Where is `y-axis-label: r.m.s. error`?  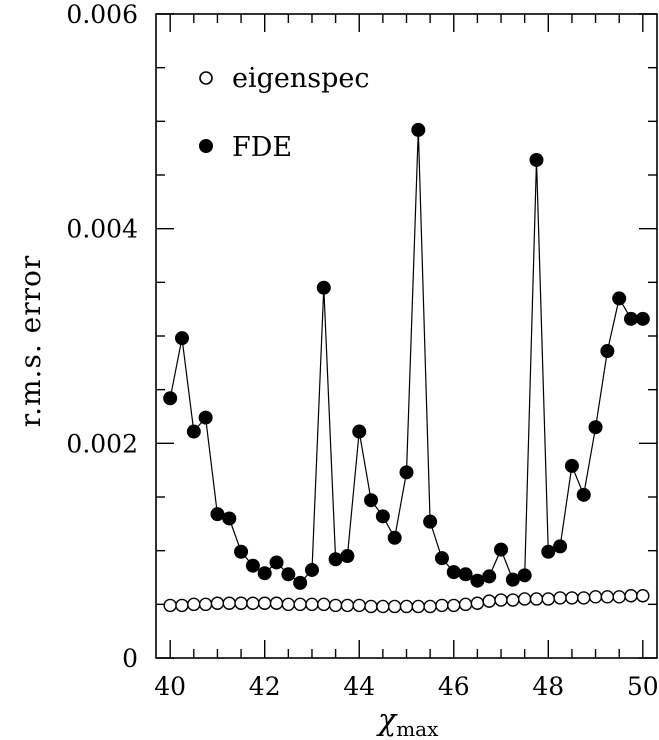 y-axis-label: r.m.s. error is located at coordinates (30, 341).